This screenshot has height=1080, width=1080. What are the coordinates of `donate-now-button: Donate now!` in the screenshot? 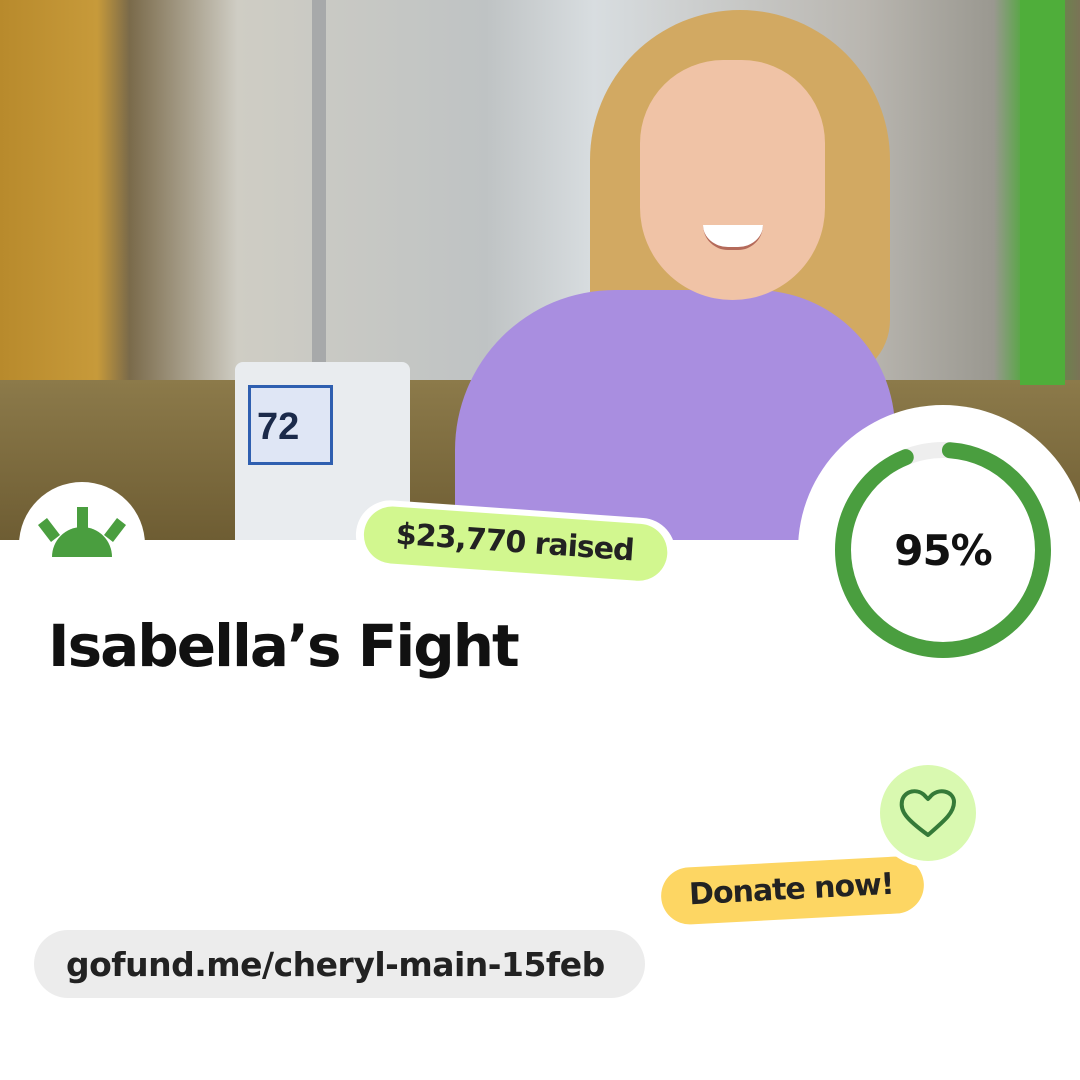 It's located at (792, 890).